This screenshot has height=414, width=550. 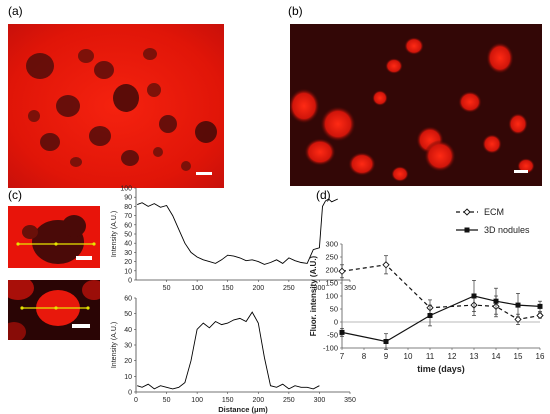 I want to click on x-tick-label: 13, so click(x=474, y=356).